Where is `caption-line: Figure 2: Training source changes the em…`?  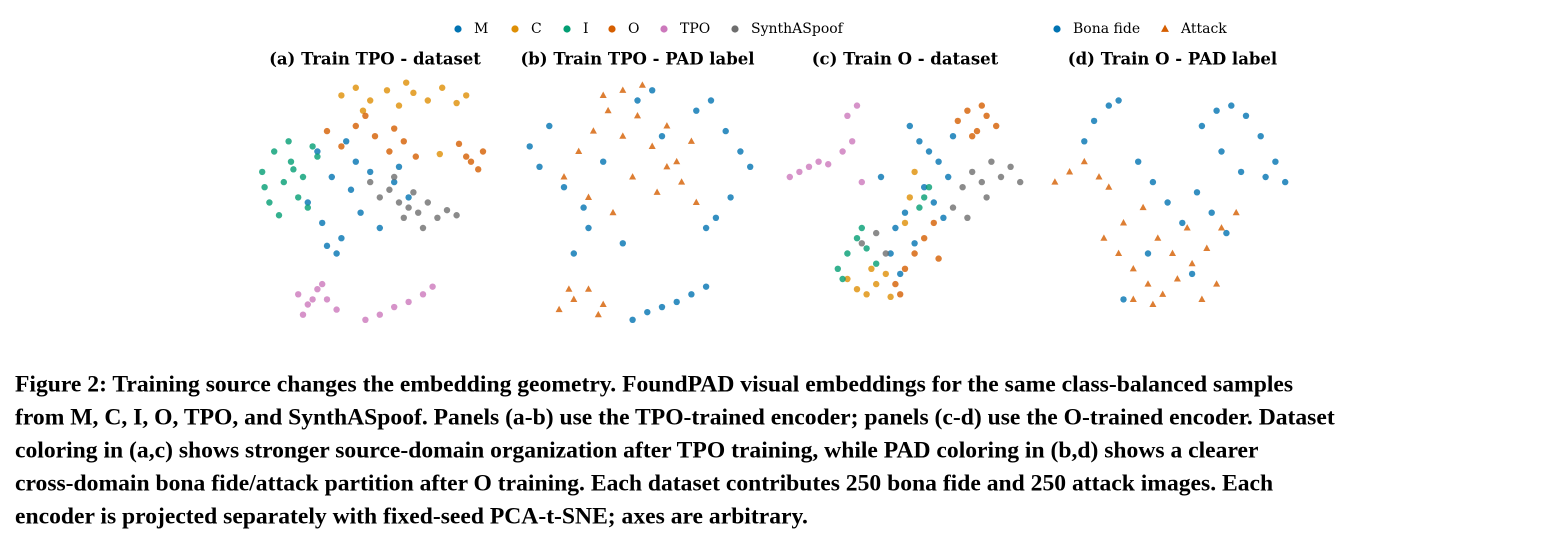
caption-line: Figure 2: Training source changes the em… is located at coordinates (654, 384).